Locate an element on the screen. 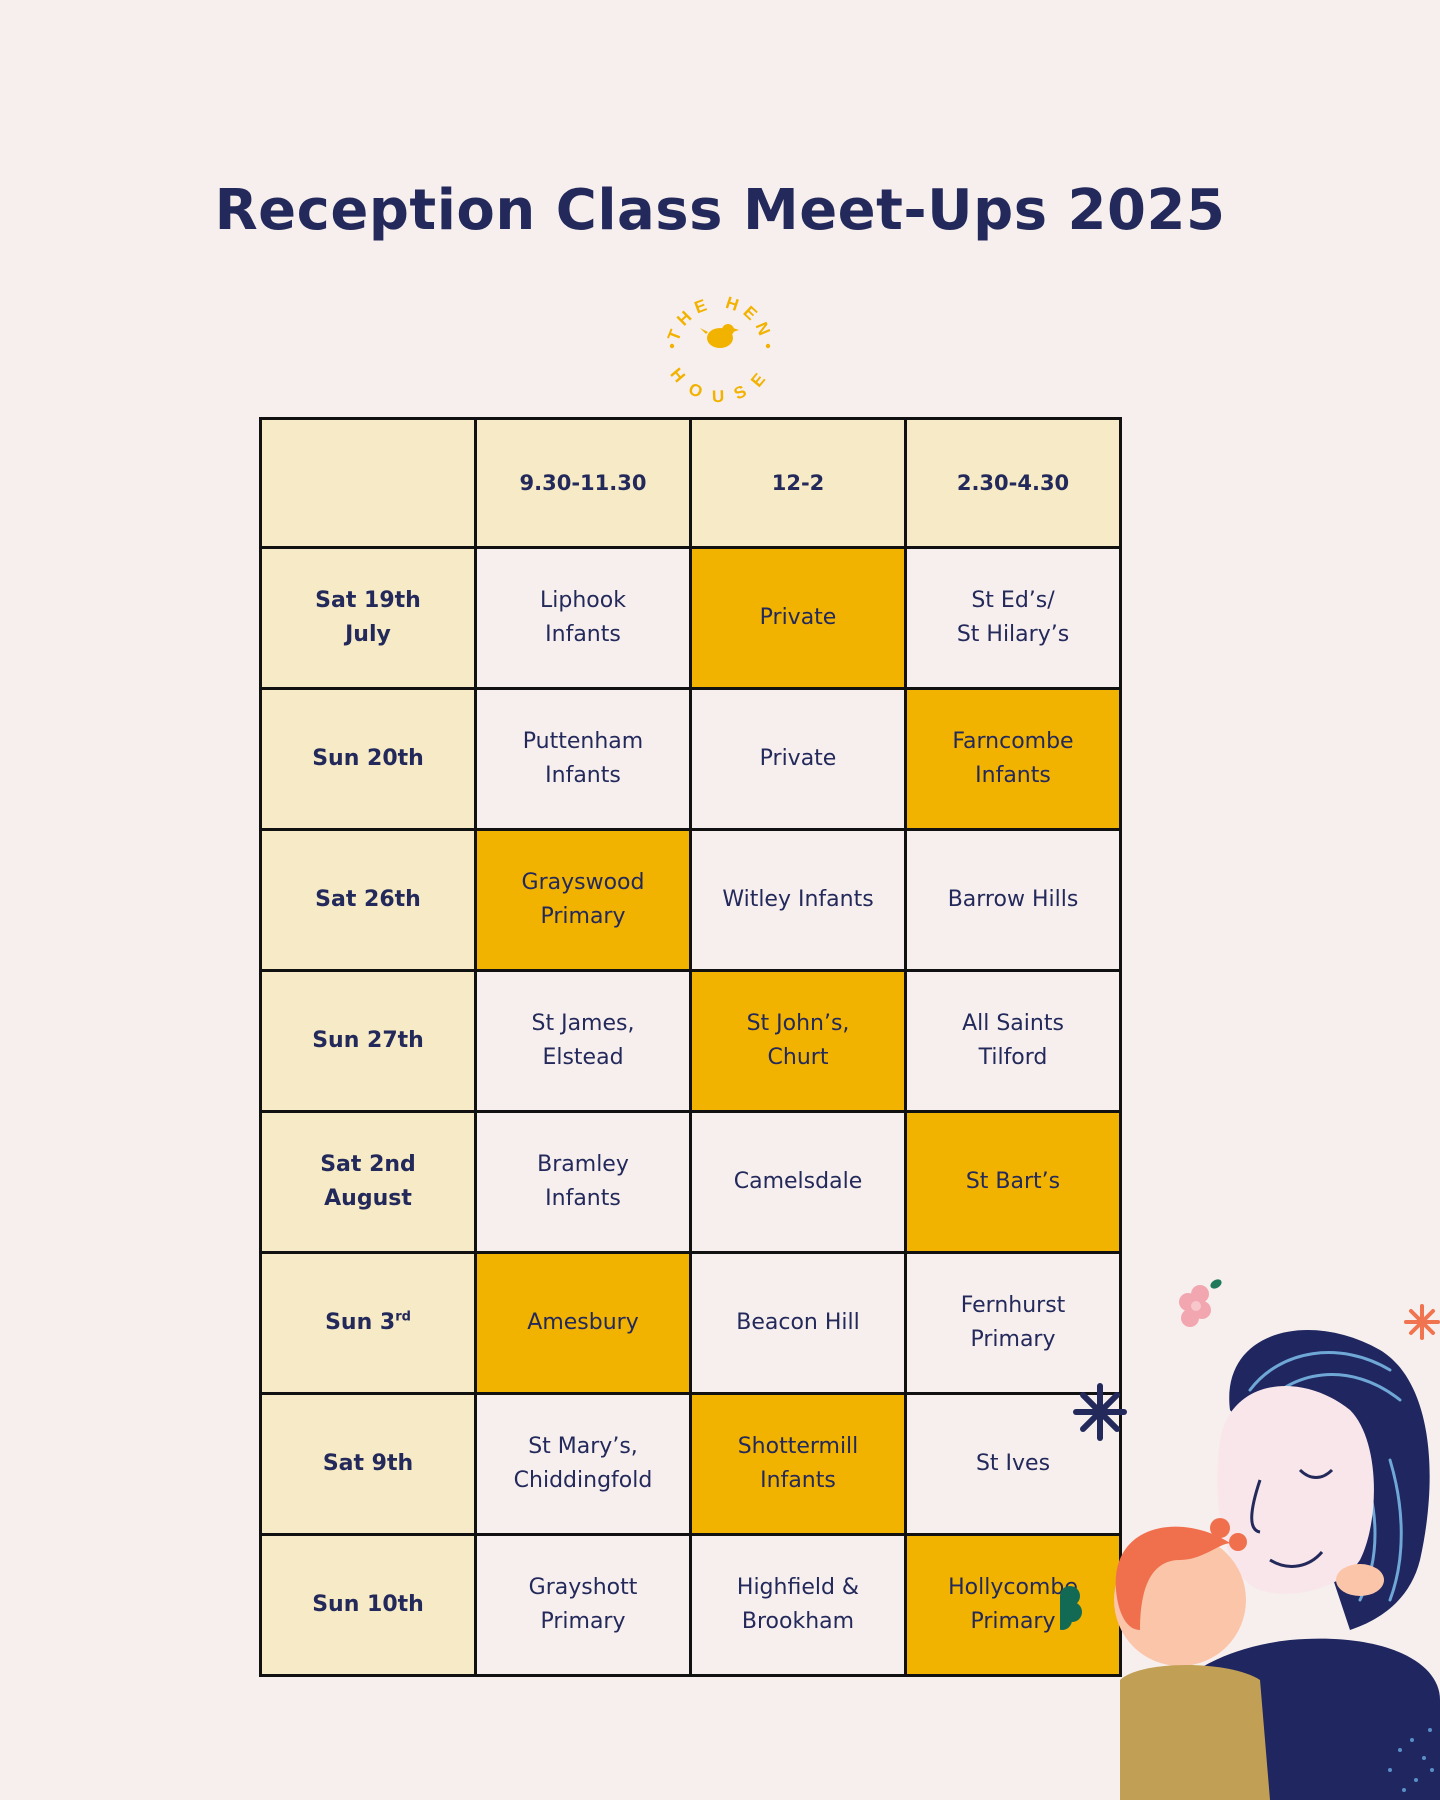 This screenshot has height=1800, width=1440. school-cell-highlighted: St Bart’s is located at coordinates (1013, 1182).